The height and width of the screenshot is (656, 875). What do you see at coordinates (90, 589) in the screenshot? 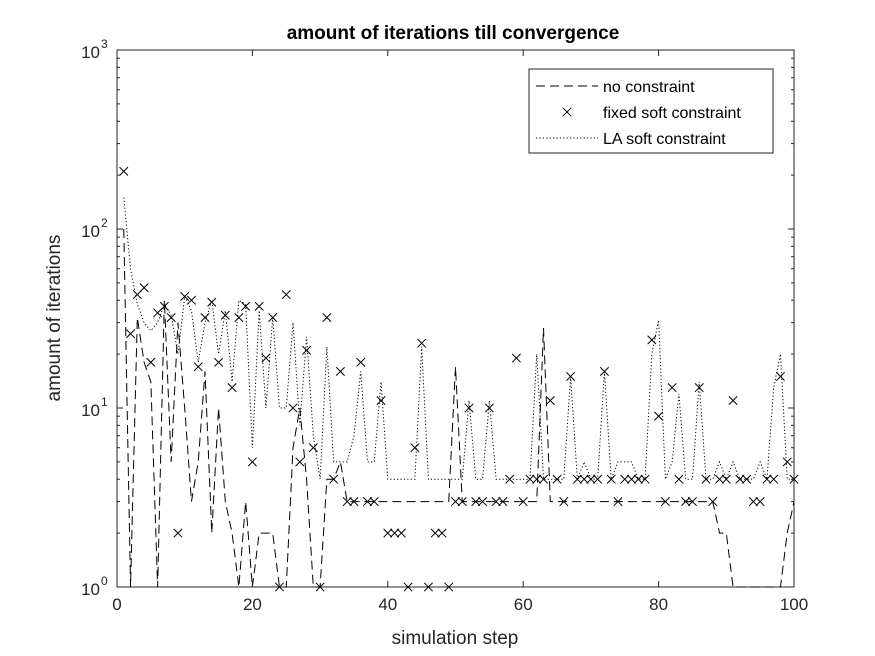
I see `y-tick-label-0: 10` at bounding box center [90, 589].